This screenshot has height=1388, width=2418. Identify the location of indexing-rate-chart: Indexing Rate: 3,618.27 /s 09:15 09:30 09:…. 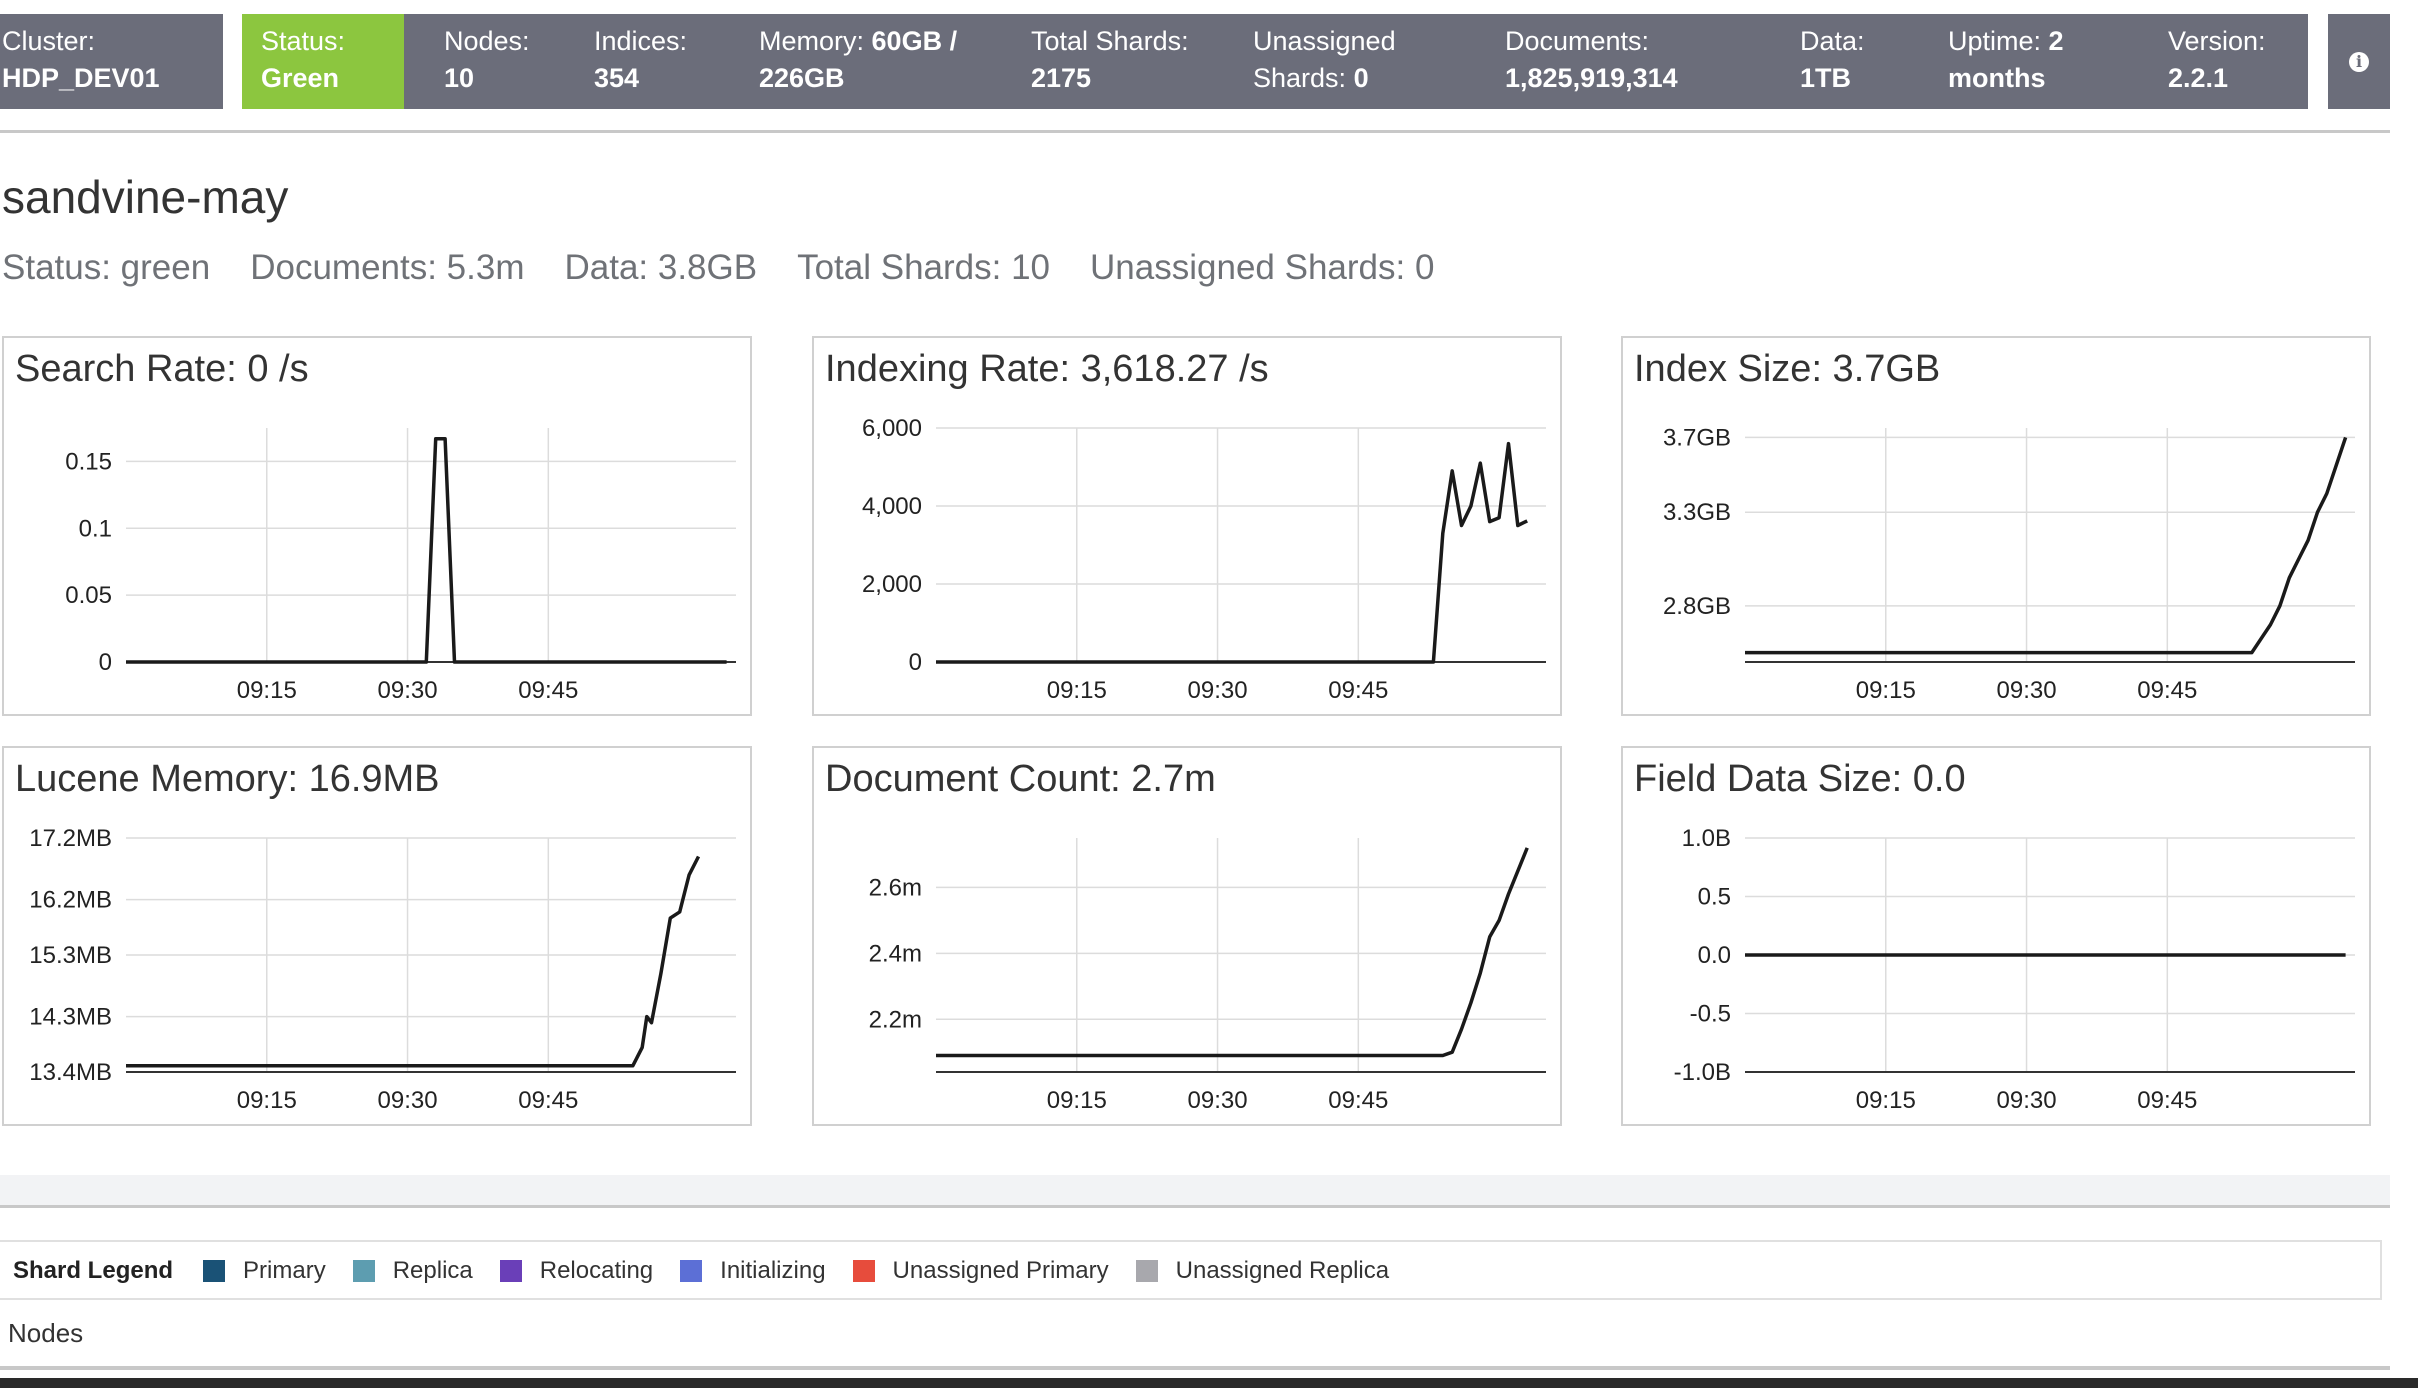
(1187, 526).